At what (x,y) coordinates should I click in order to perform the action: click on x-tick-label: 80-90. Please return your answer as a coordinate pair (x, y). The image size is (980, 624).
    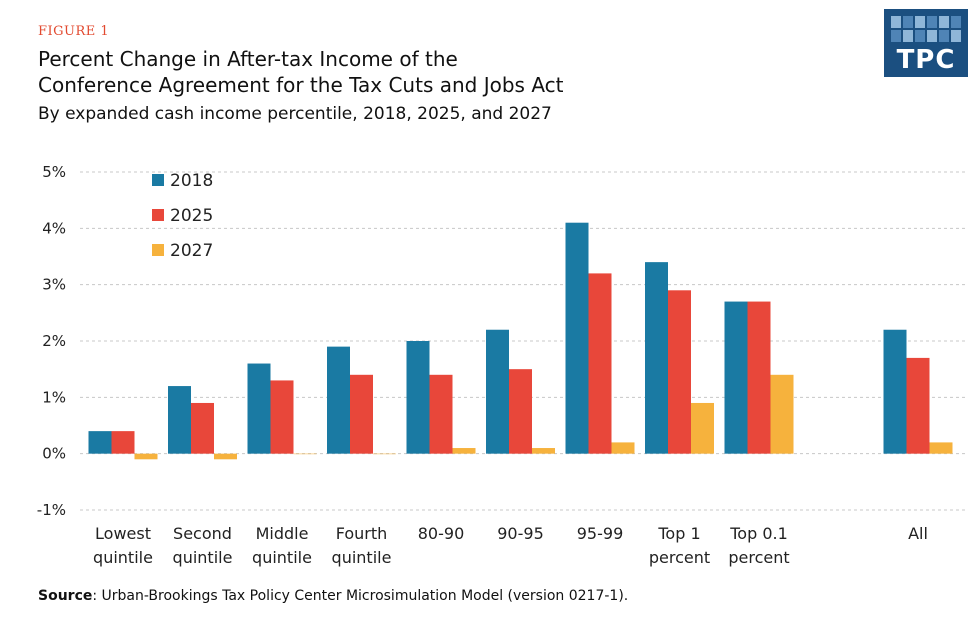
    Looking at the image, I should click on (441, 533).